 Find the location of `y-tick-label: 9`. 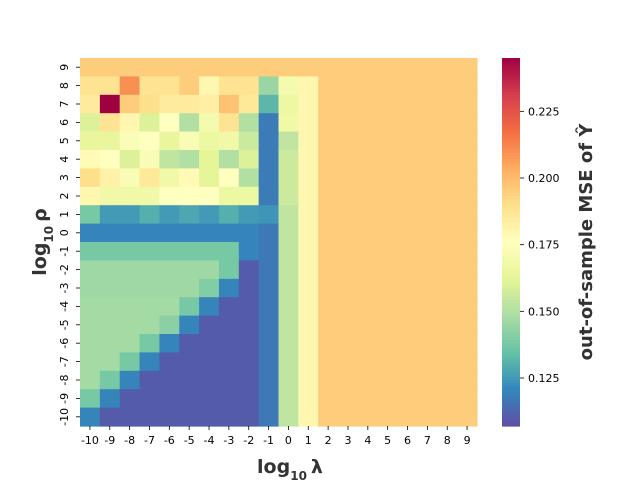

y-tick-label: 9 is located at coordinates (64, 67).